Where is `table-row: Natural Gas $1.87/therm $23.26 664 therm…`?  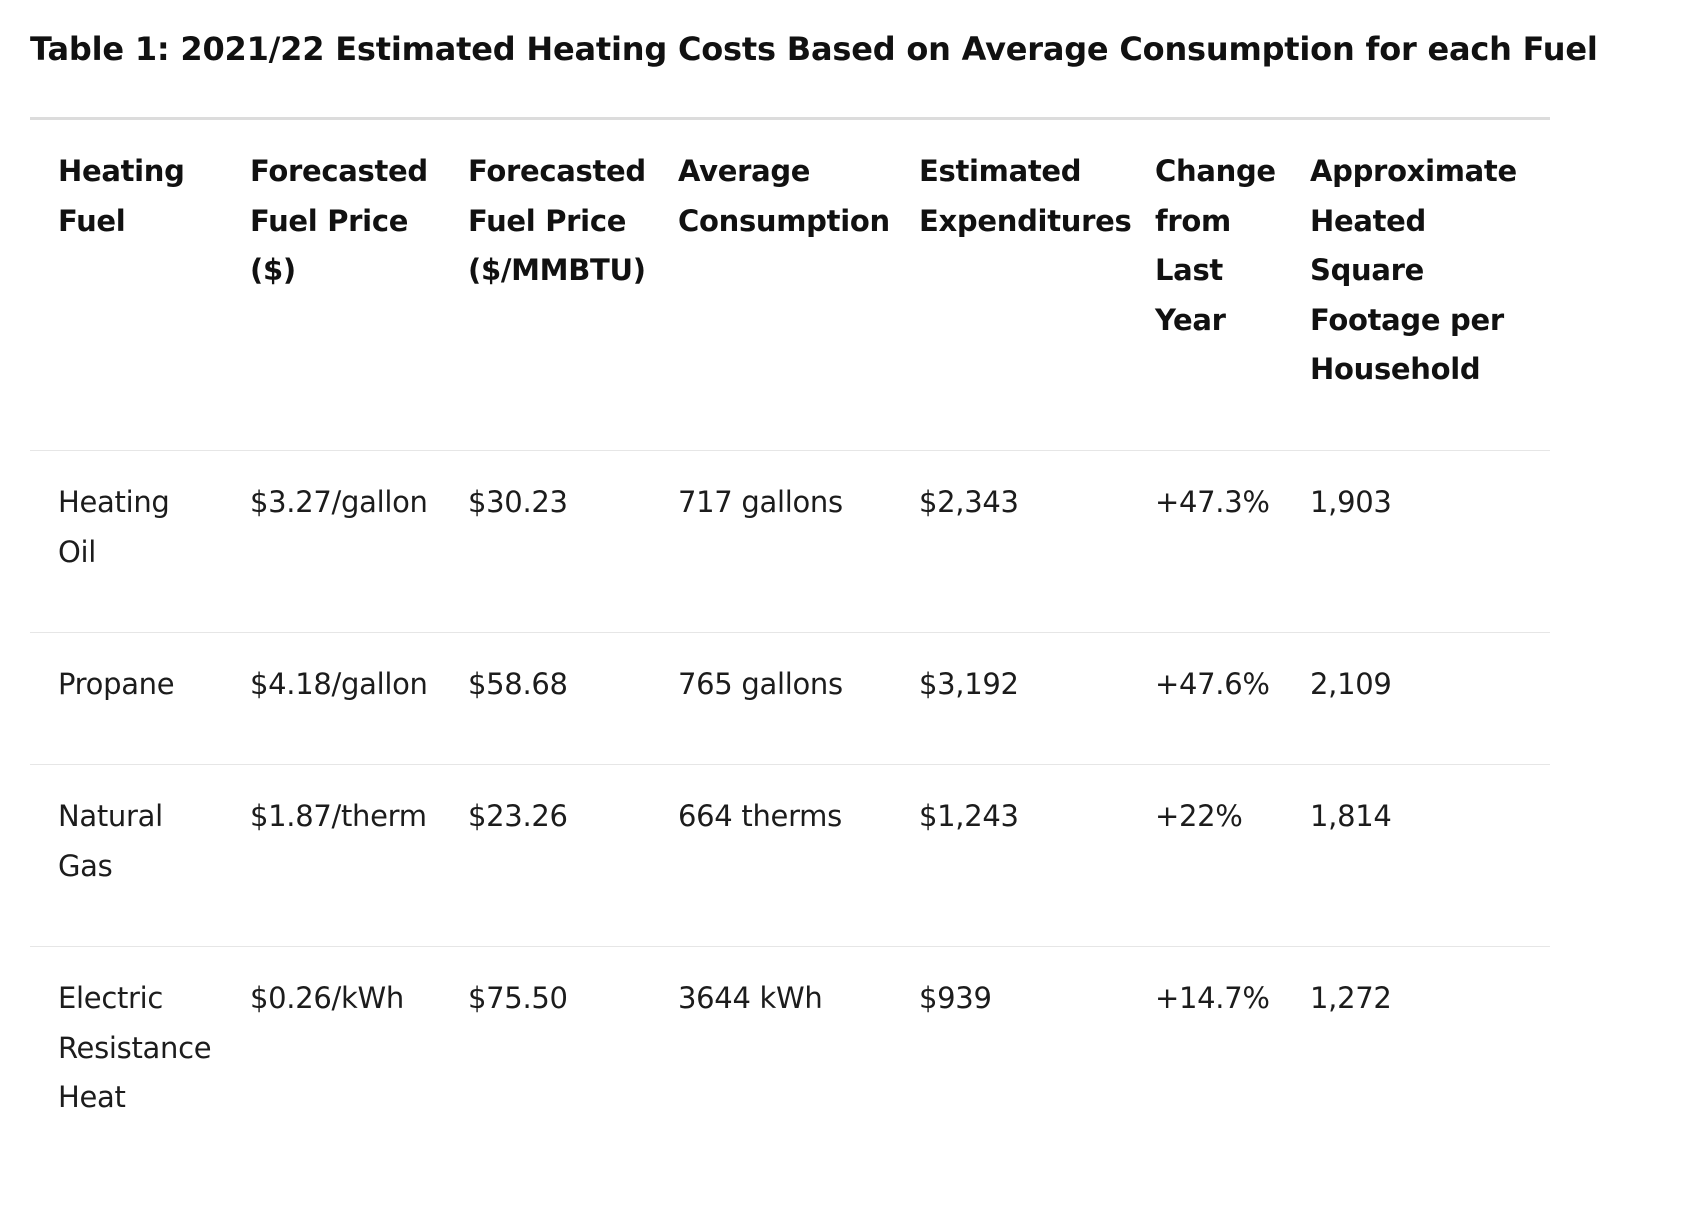
table-row: Natural Gas $1.87/therm $23.26 664 therm… is located at coordinates (790, 855).